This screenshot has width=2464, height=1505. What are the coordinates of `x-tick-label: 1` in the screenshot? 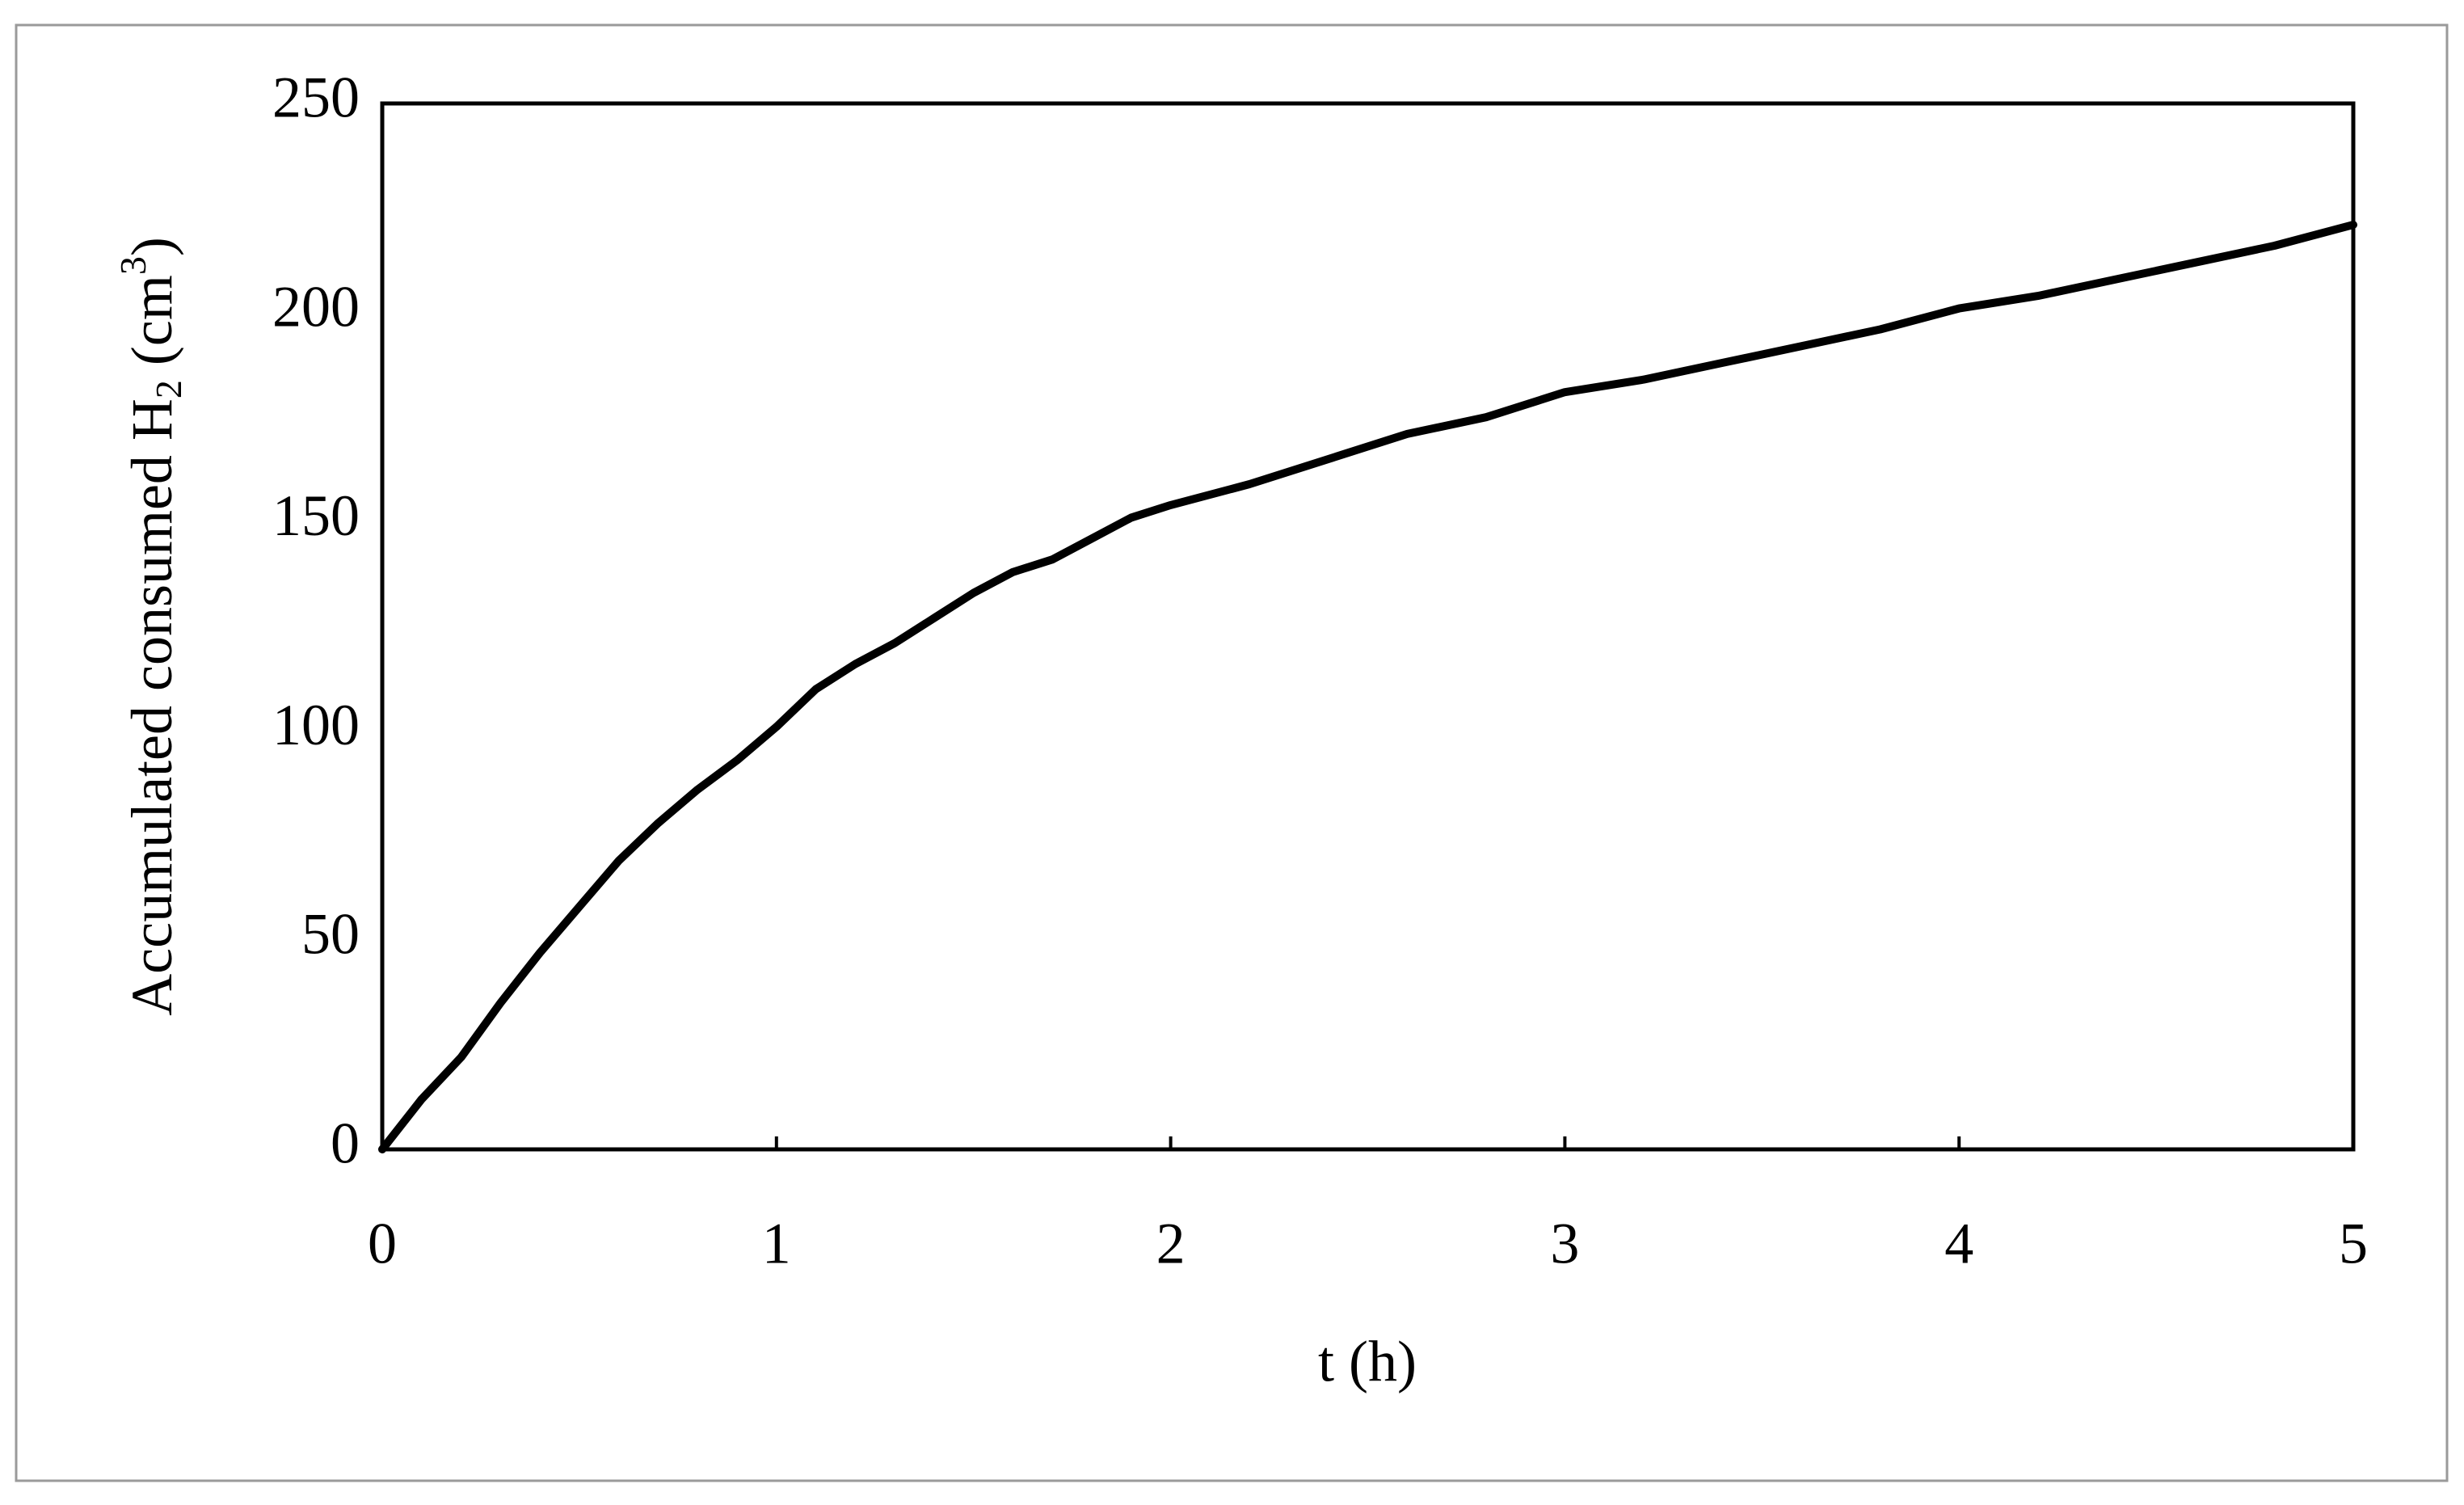 It's located at (776, 1244).